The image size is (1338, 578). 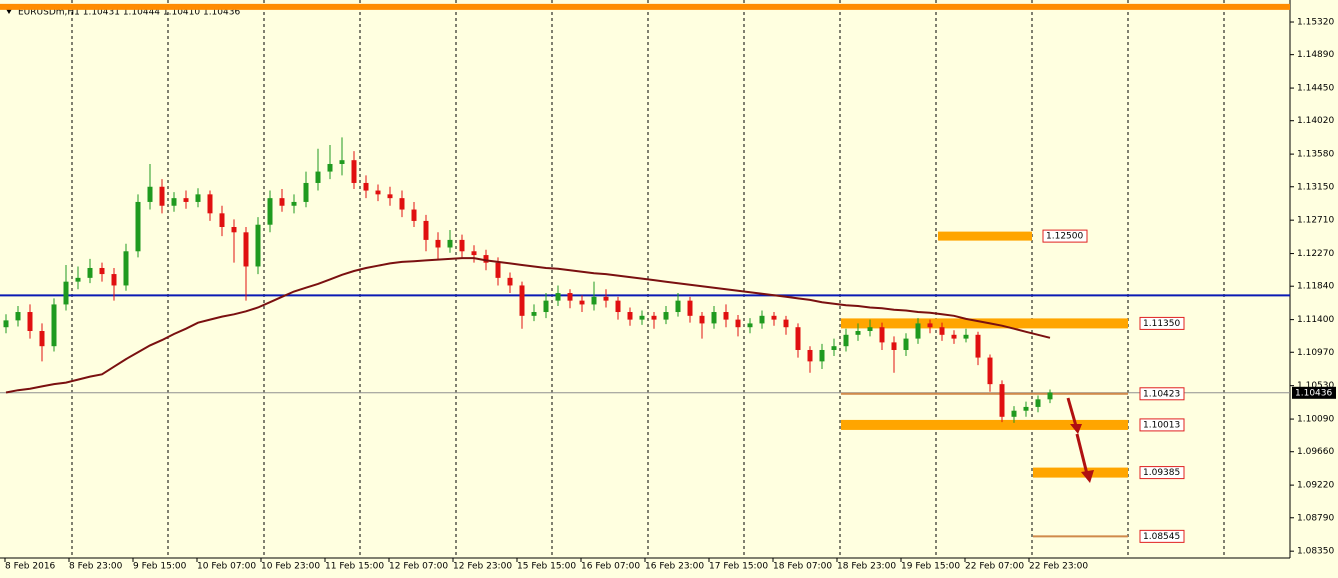 What do you see at coordinates (160, 567) in the screenshot?
I see `x-tick-label: 9 Feb 15:00` at bounding box center [160, 567].